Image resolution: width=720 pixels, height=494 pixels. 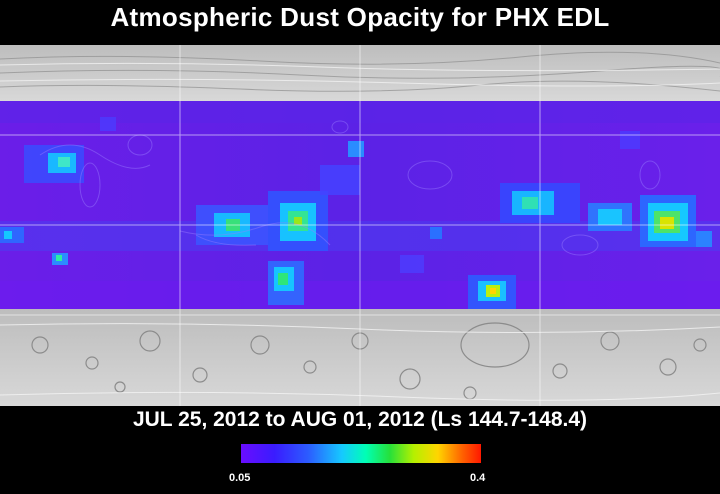 What do you see at coordinates (478, 478) in the screenshot?
I see `colorbar-max-label: 0.4` at bounding box center [478, 478].